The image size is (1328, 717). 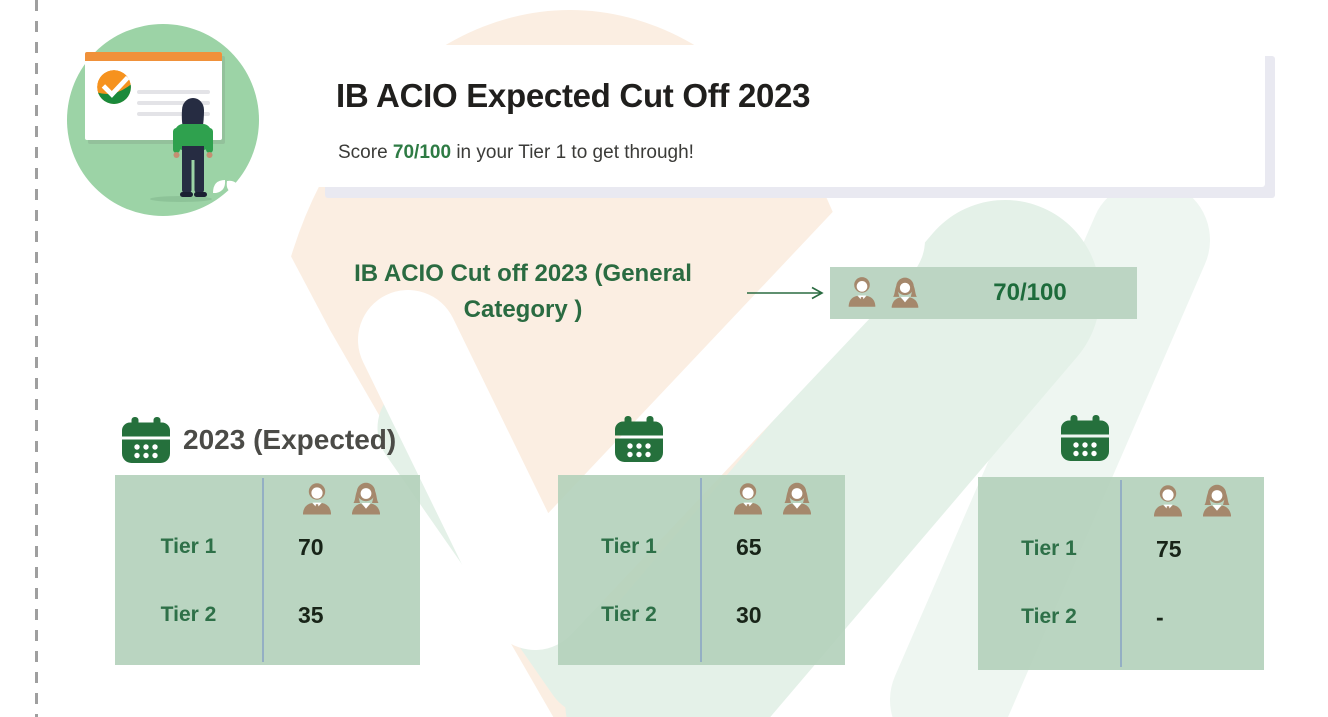 I want to click on year-label: 2023 (Expected), so click(x=290, y=439).